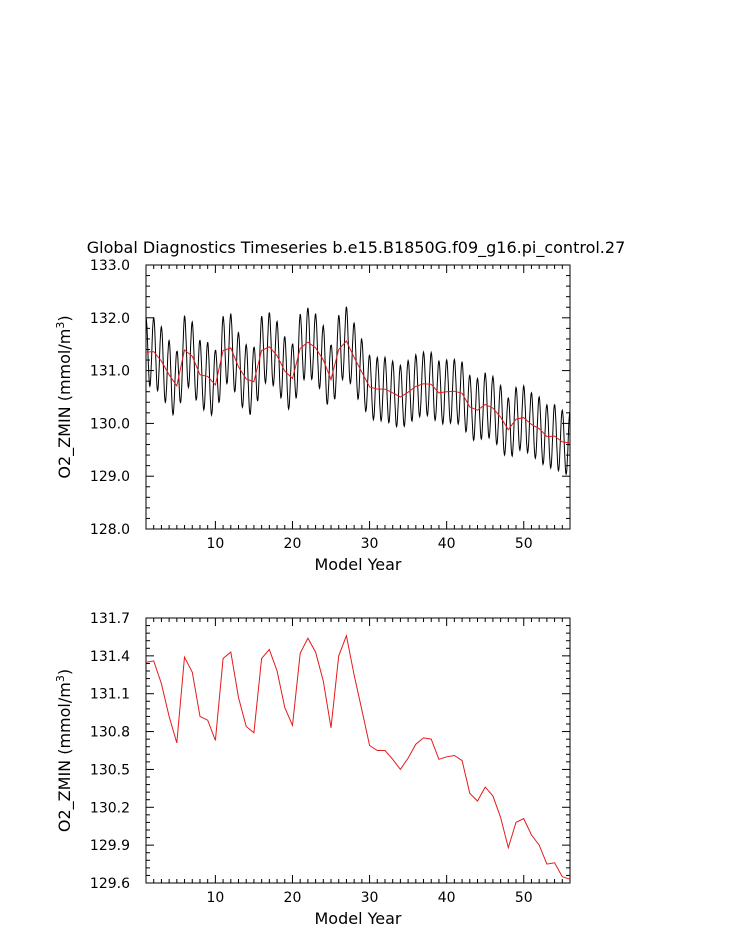  What do you see at coordinates (110, 319) in the screenshot?
I see `y-tick-label: 132.0` at bounding box center [110, 319].